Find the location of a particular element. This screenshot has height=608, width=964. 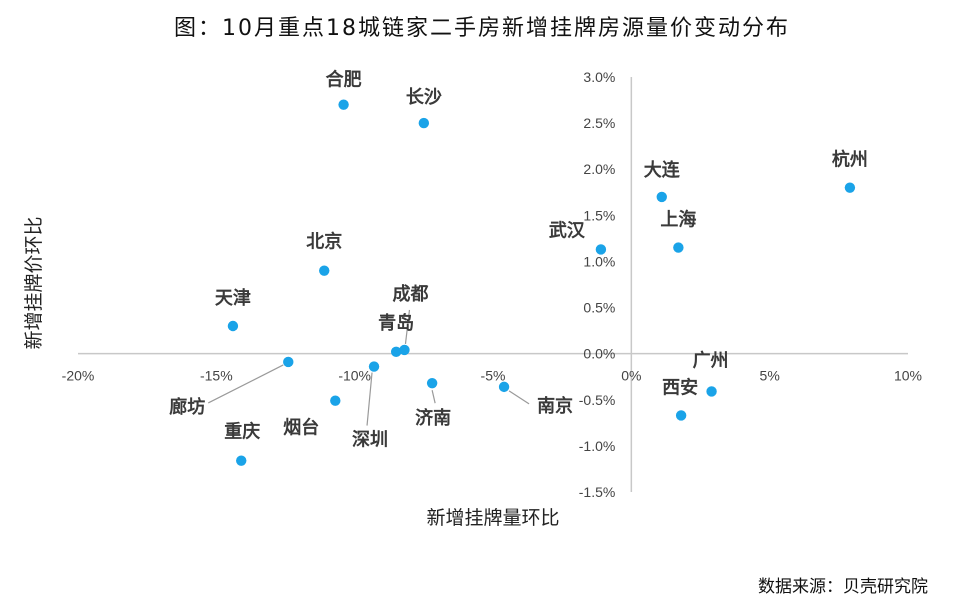

x-tick-label: -20% is located at coordinates (78, 376).